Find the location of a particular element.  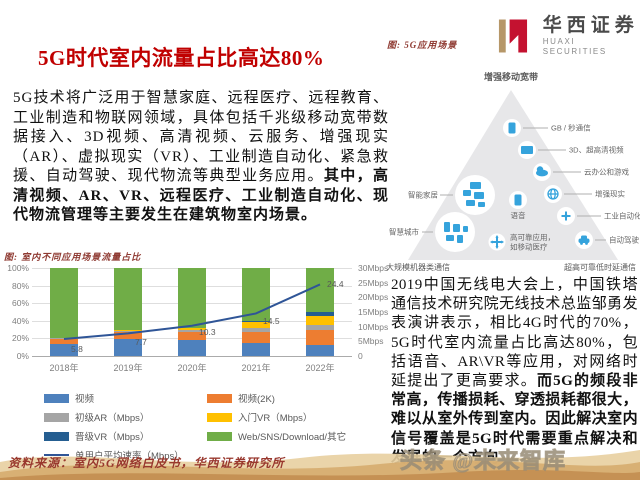

source-note: 资料来源：室内5G网络白皮书，华西证券研究所 is located at coordinates (146, 463).